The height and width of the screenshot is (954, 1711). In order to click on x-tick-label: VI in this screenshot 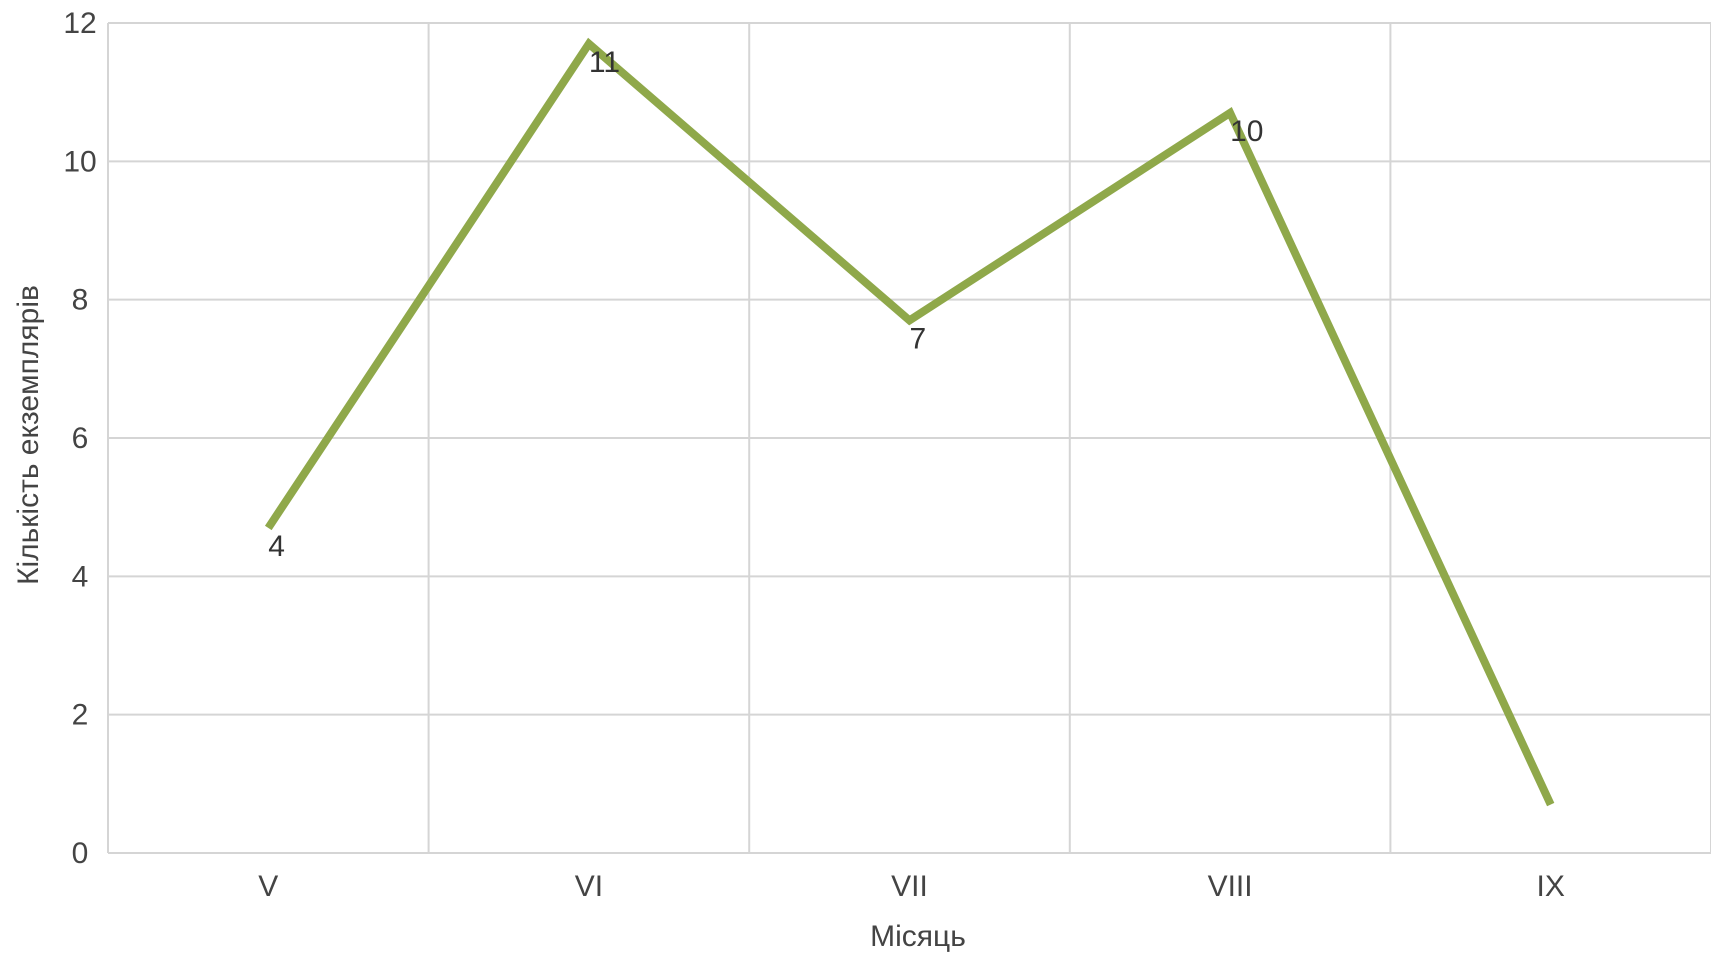, I will do `click(589, 886)`.